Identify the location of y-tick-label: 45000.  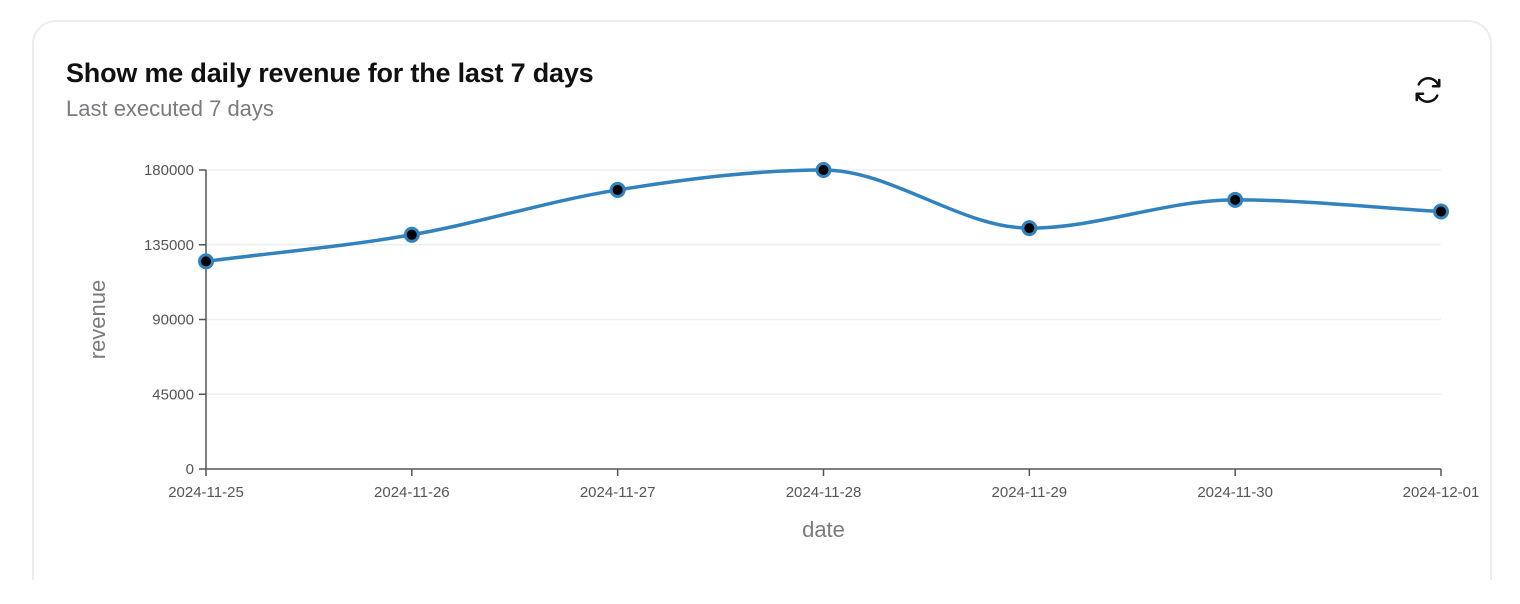
(173, 394).